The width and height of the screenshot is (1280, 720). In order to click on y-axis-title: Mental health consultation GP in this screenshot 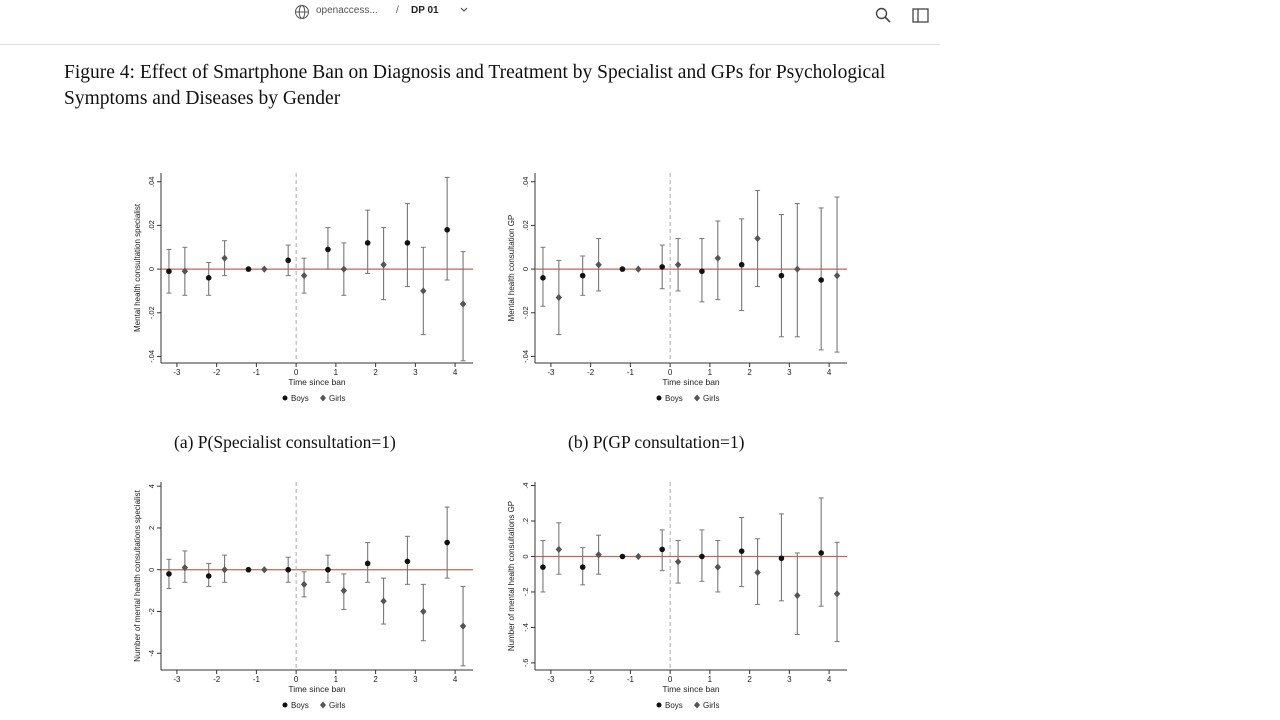, I will do `click(511, 268)`.